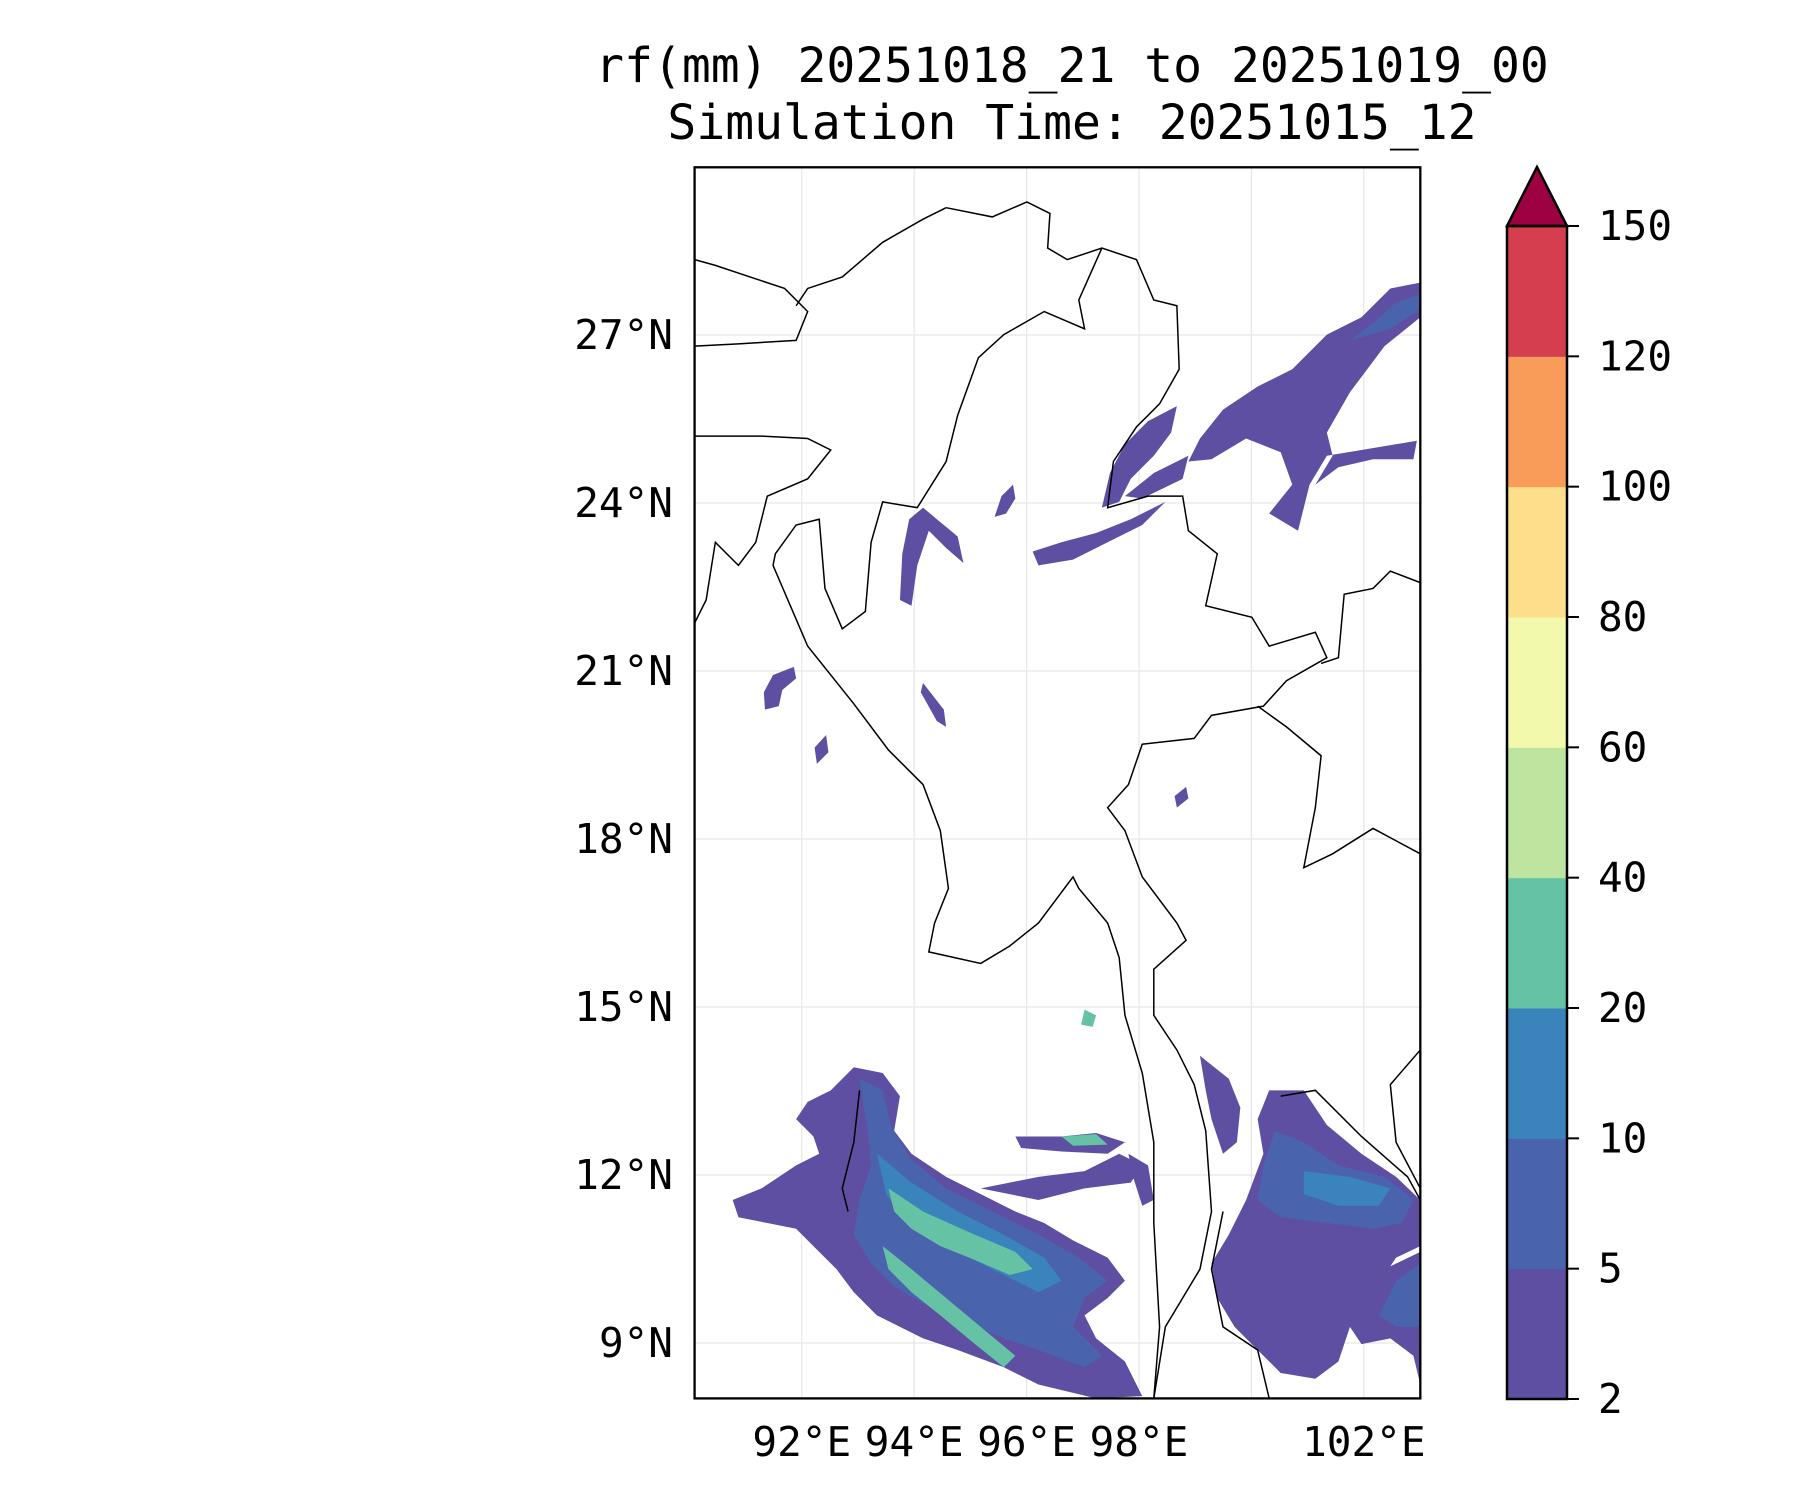  What do you see at coordinates (1622, 1138) in the screenshot?
I see `colorbar-tick-label: 10` at bounding box center [1622, 1138].